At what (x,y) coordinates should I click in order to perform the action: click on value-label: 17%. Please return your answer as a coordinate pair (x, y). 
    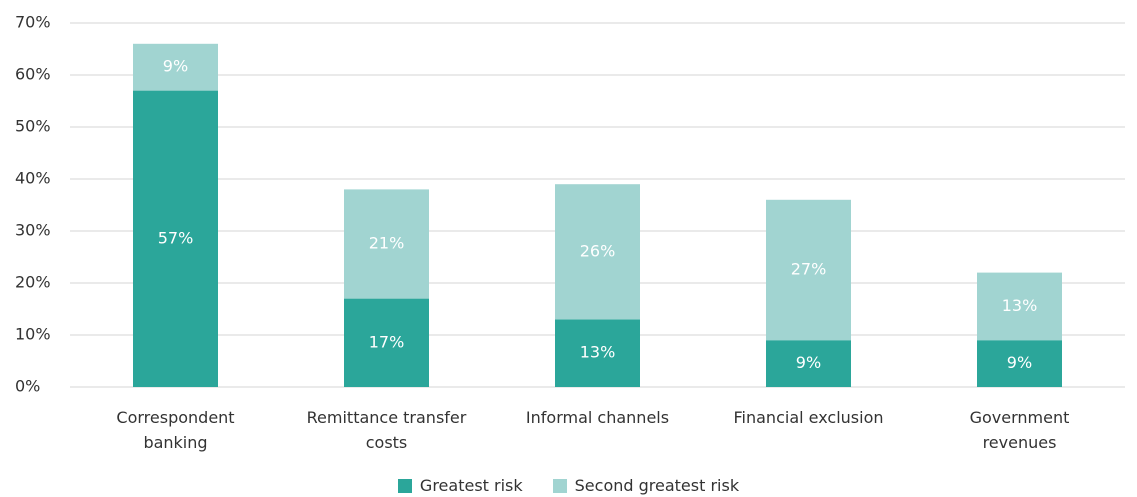
    Looking at the image, I should click on (387, 341).